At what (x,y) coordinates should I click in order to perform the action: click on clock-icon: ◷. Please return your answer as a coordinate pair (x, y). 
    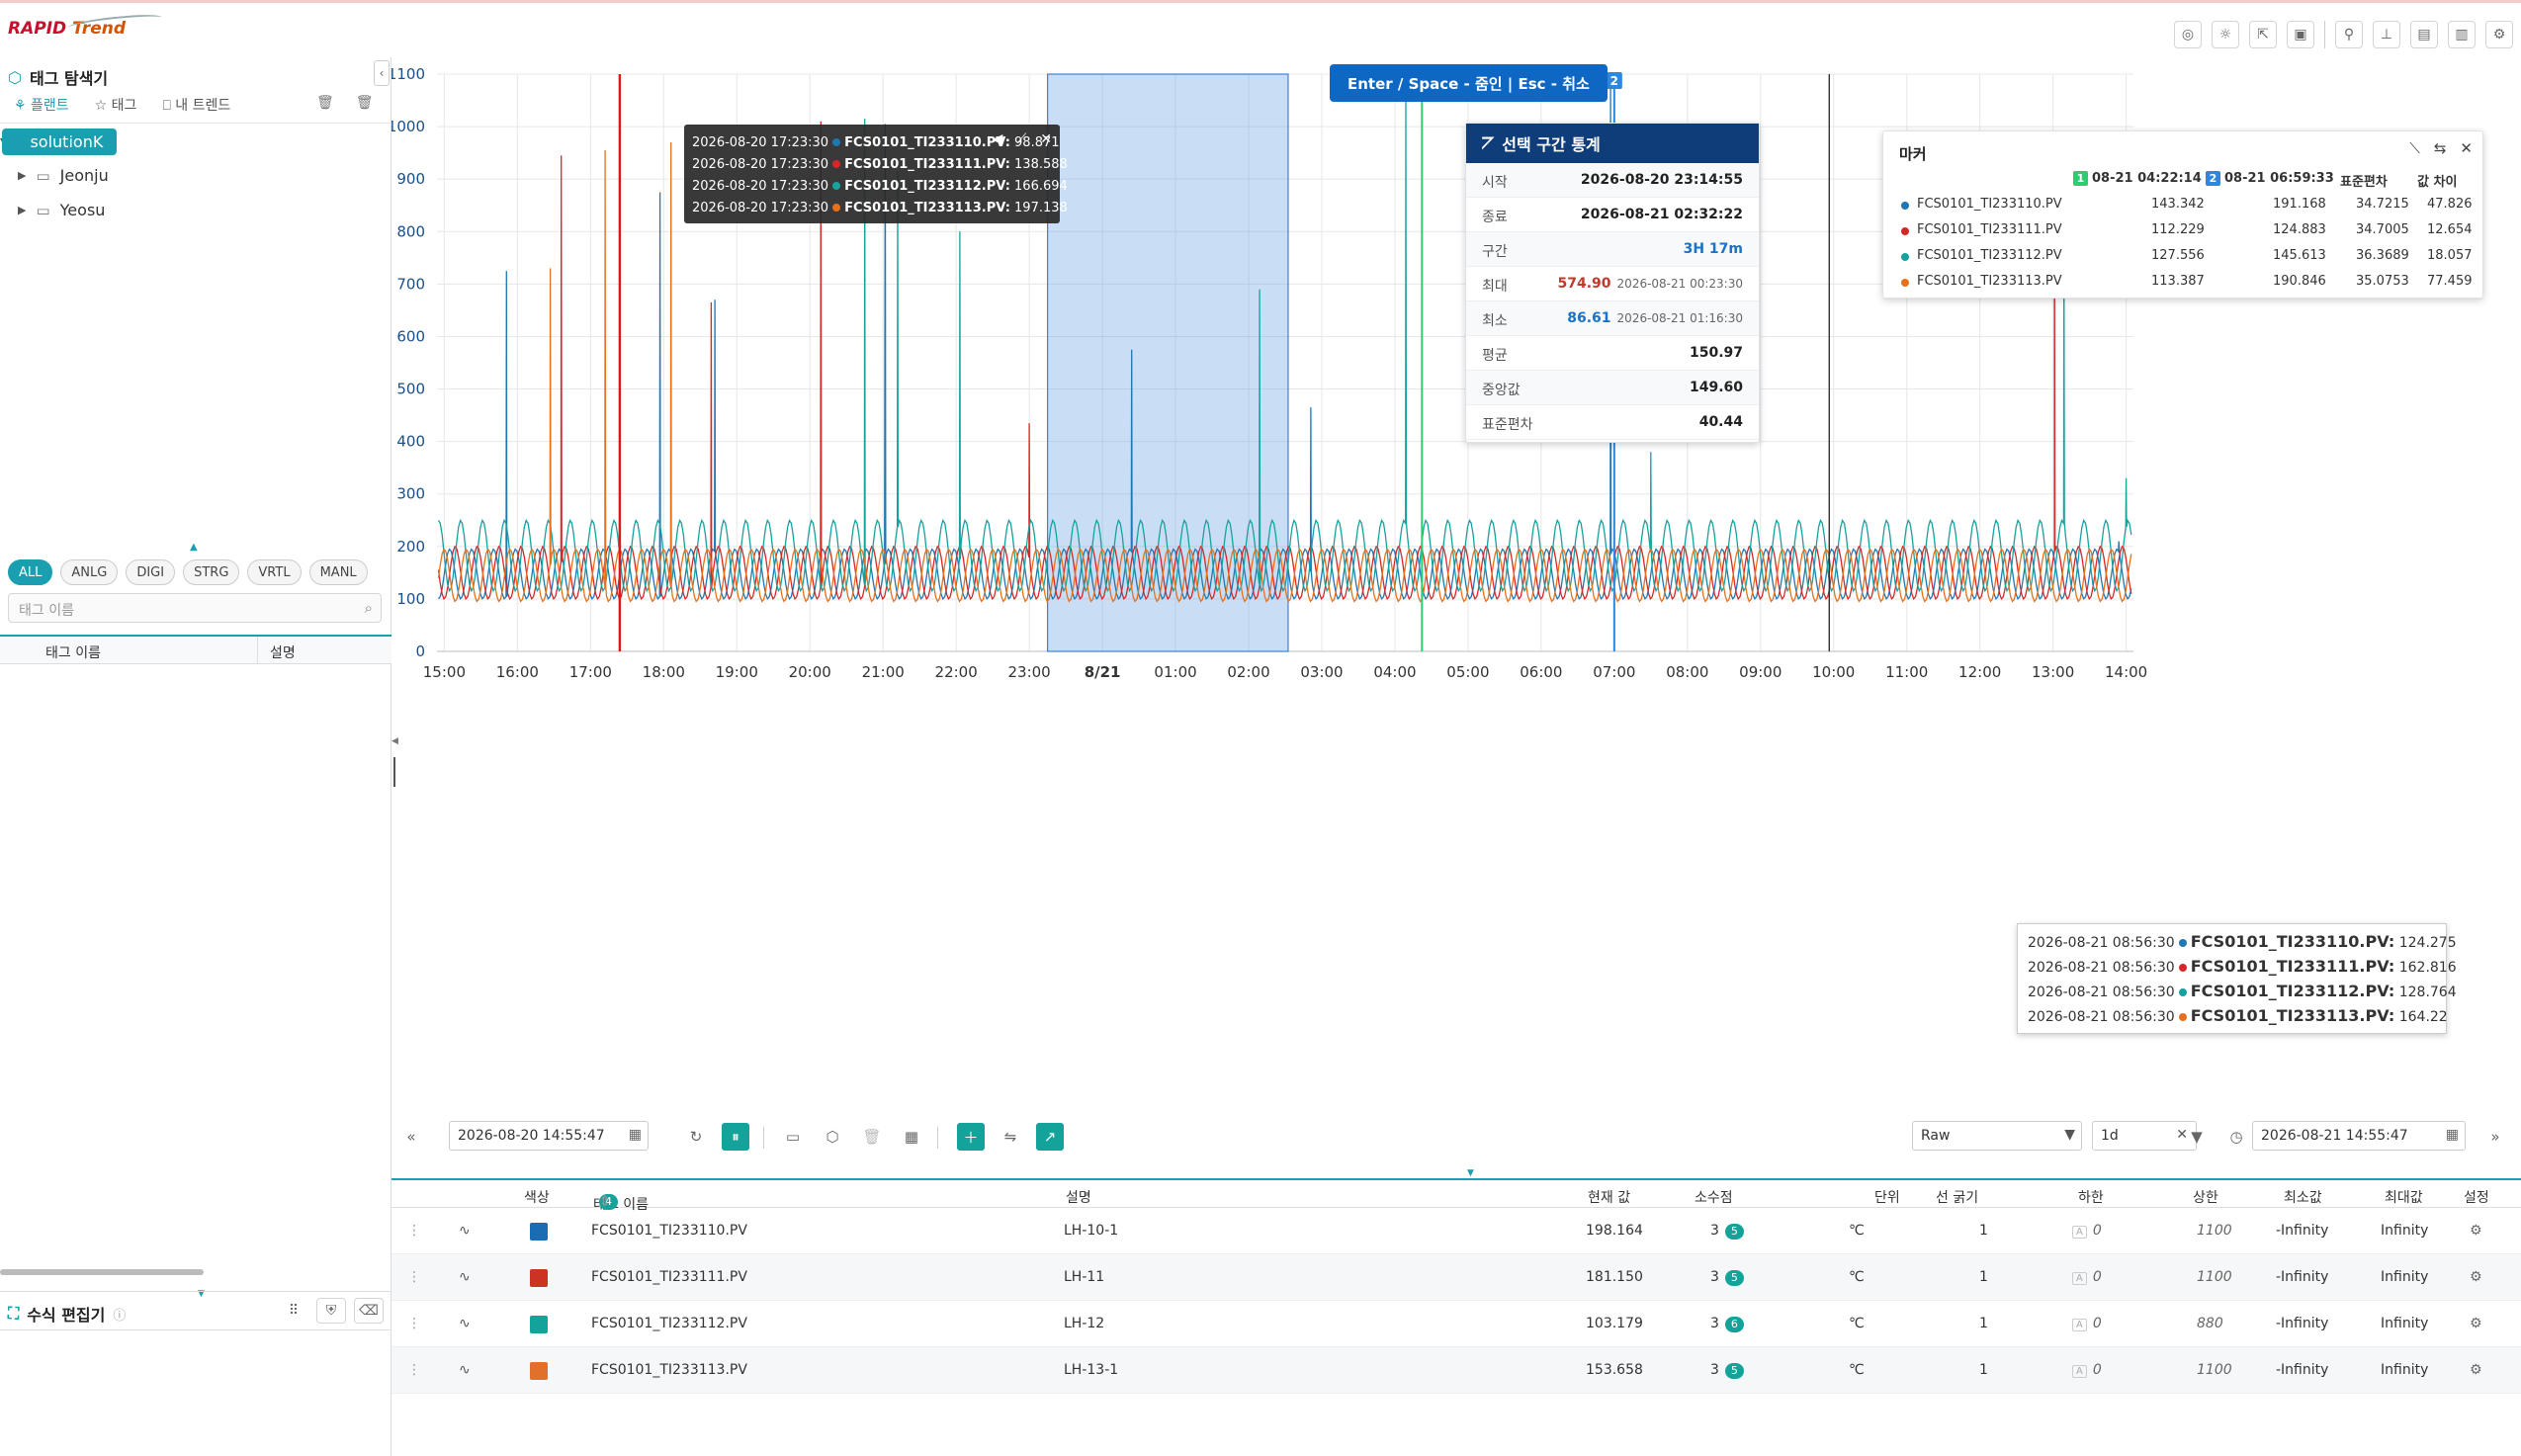
    Looking at the image, I should click on (2236, 1137).